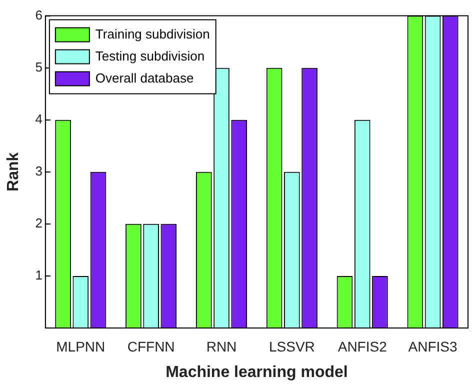  What do you see at coordinates (363, 346) in the screenshot?
I see `x-tick-label: ANFIS2` at bounding box center [363, 346].